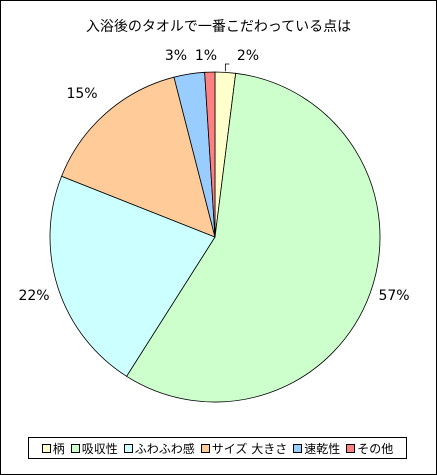 The image size is (437, 475). What do you see at coordinates (218, 27) in the screenshot?
I see `chart-title: 入浴後のタオルで一番こだわっている点は` at bounding box center [218, 27].